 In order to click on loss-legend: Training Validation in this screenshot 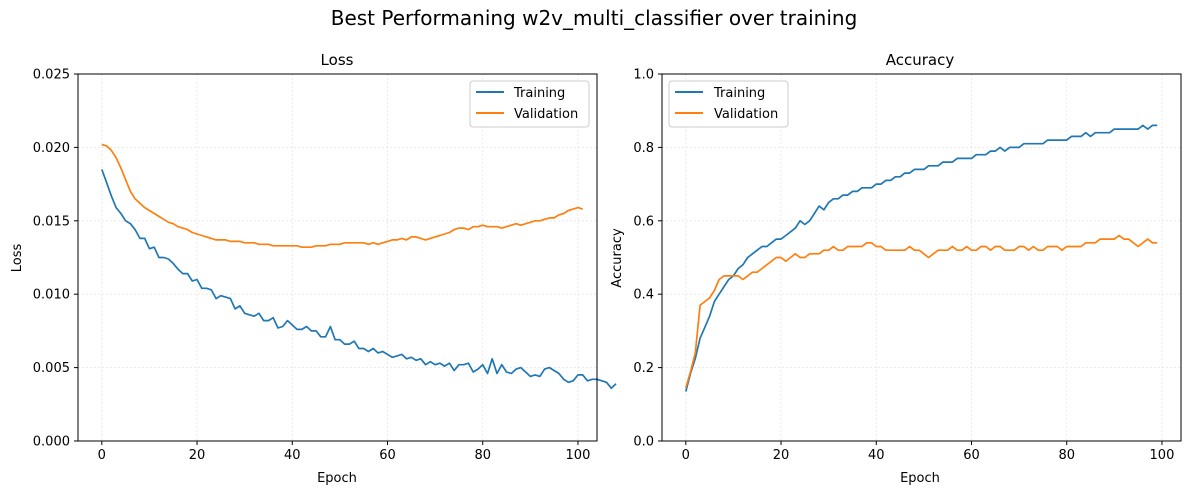, I will do `click(529, 104)`.